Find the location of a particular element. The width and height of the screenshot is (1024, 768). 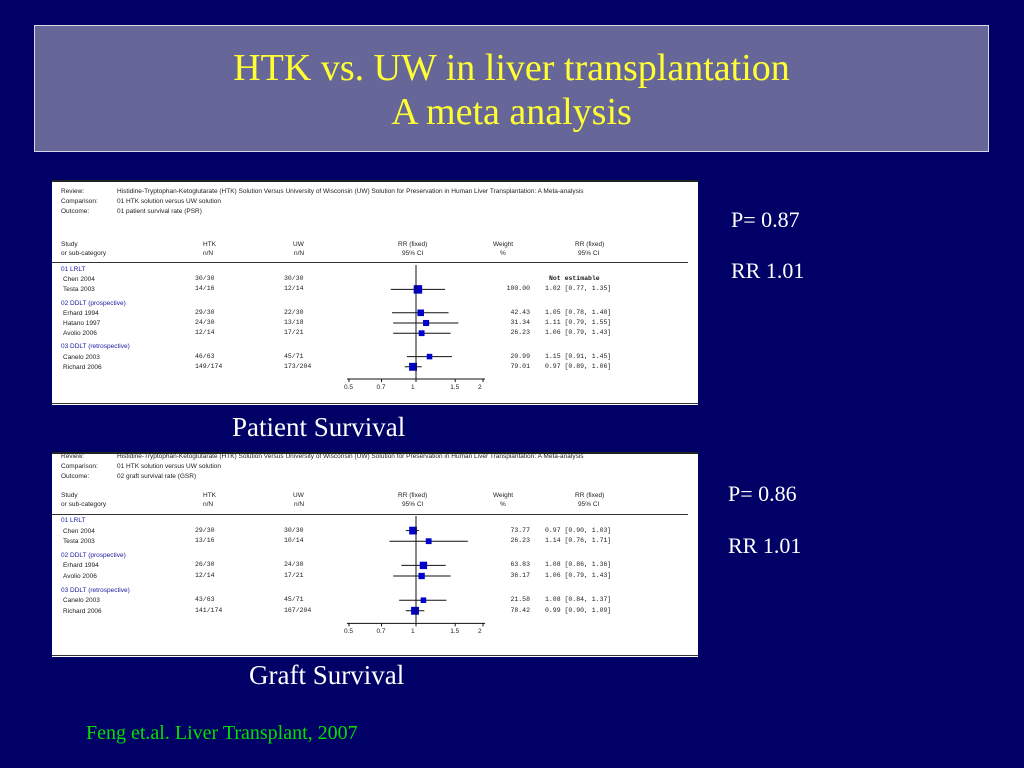

slide-title: HTK vs. UW in liver transplantation is located at coordinates (511, 68).